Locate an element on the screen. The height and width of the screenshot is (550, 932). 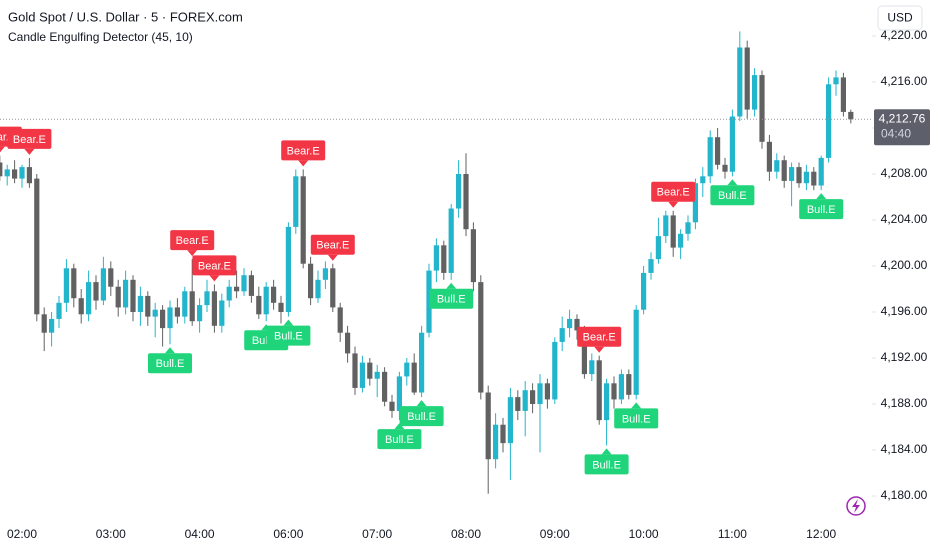
chart-title: Gold Spot / U.S. Dollar · 5 · FOREX.com is located at coordinates (125, 16).